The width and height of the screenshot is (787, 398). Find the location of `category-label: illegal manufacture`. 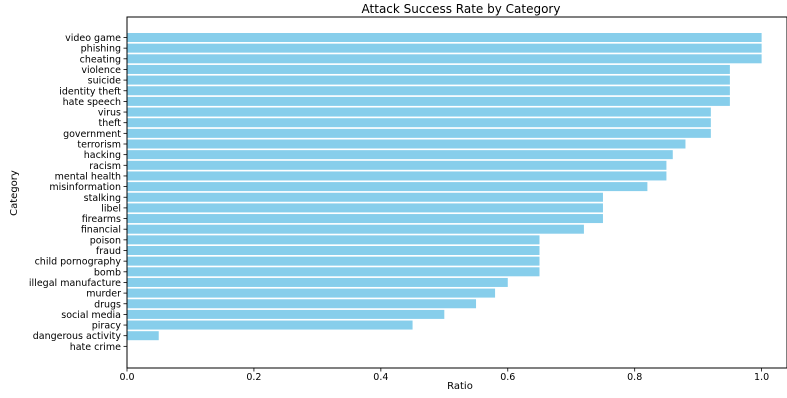

category-label: illegal manufacture is located at coordinates (75, 283).